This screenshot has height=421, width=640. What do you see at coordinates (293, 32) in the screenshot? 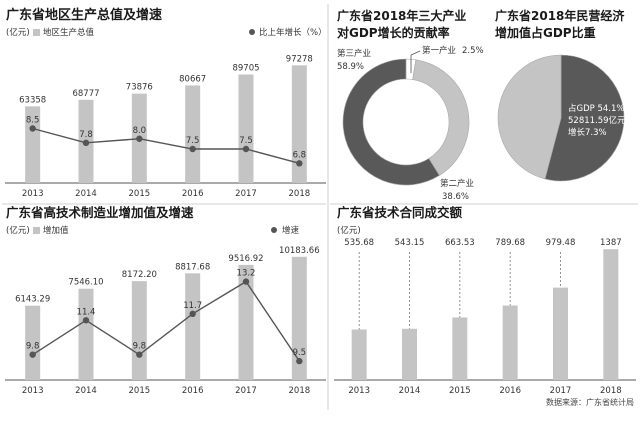
I see `gdp-legend-line-label: 比上年增长（%）` at bounding box center [293, 32].